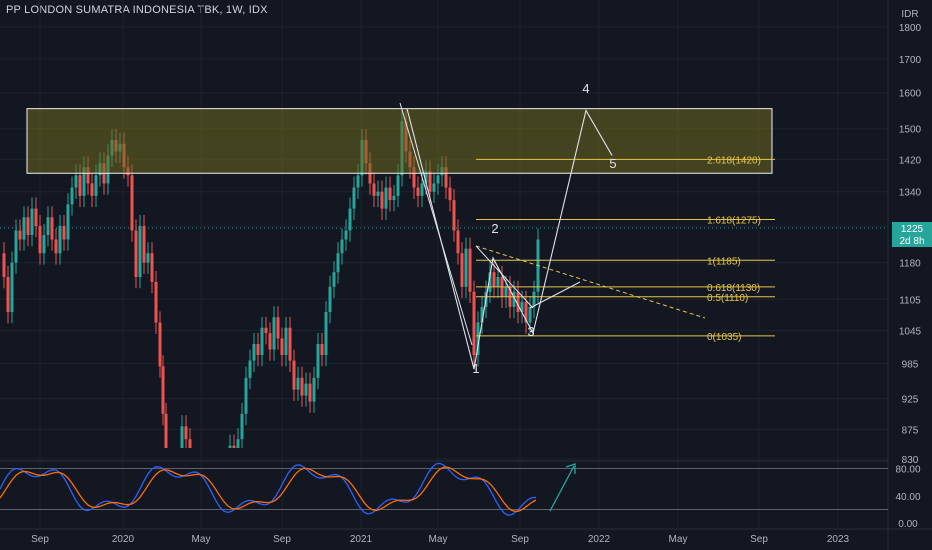  I want to click on trend-dashed, so click(590, 282).